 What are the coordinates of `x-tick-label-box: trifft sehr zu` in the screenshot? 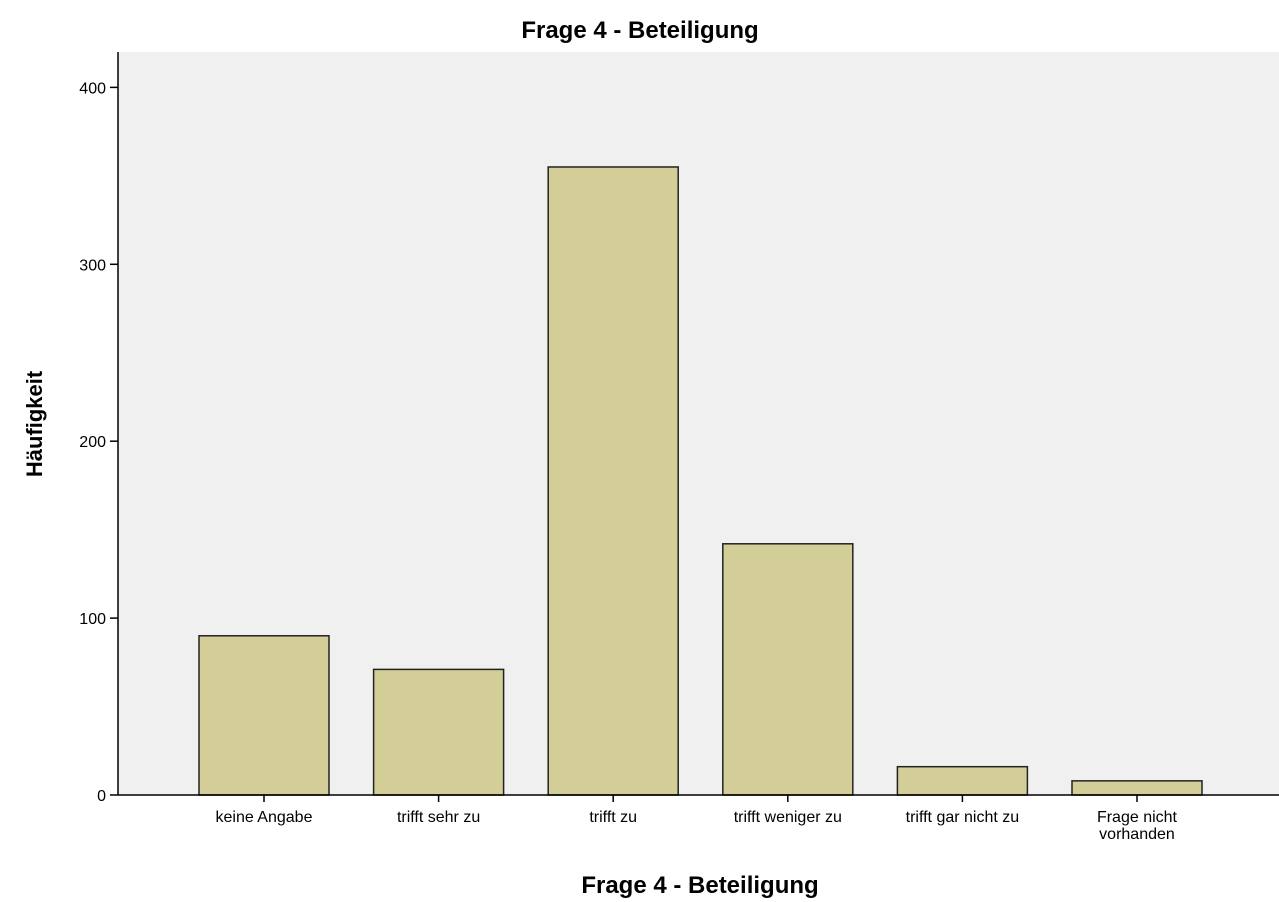 It's located at (438, 817).